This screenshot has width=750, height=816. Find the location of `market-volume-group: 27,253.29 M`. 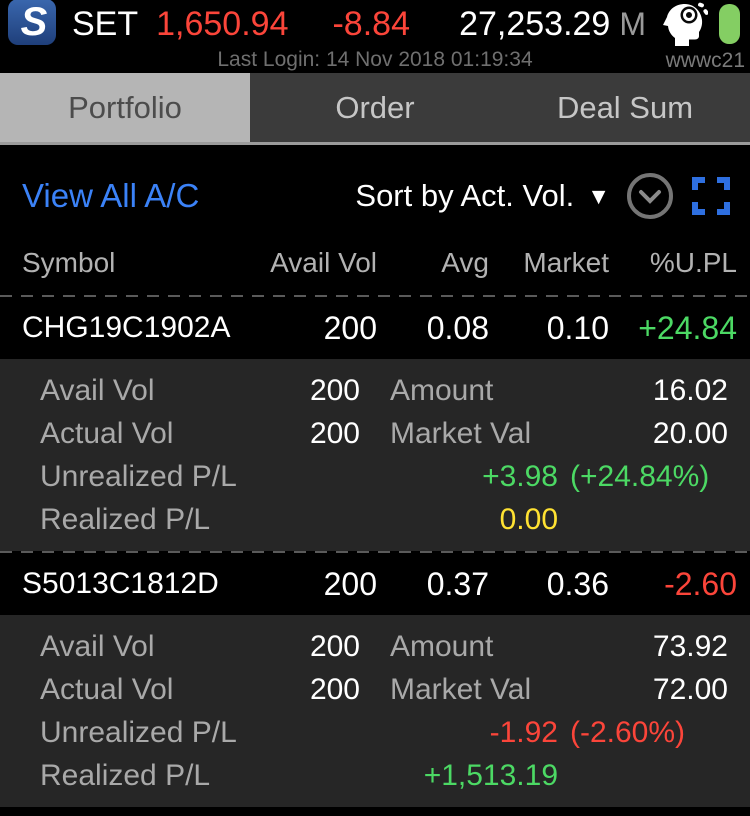

market-volume-group: 27,253.29 M is located at coordinates (552, 24).